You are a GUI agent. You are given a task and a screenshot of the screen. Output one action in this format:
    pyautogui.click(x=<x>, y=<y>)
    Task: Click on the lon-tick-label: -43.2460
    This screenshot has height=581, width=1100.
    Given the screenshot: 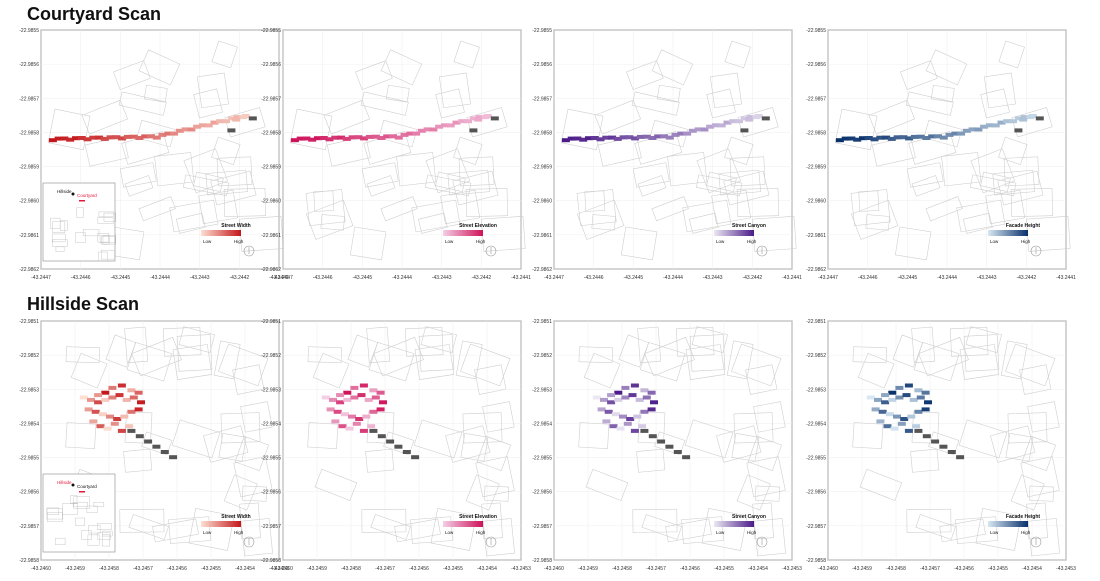 What is the action you would take?
    pyautogui.click(x=283, y=569)
    